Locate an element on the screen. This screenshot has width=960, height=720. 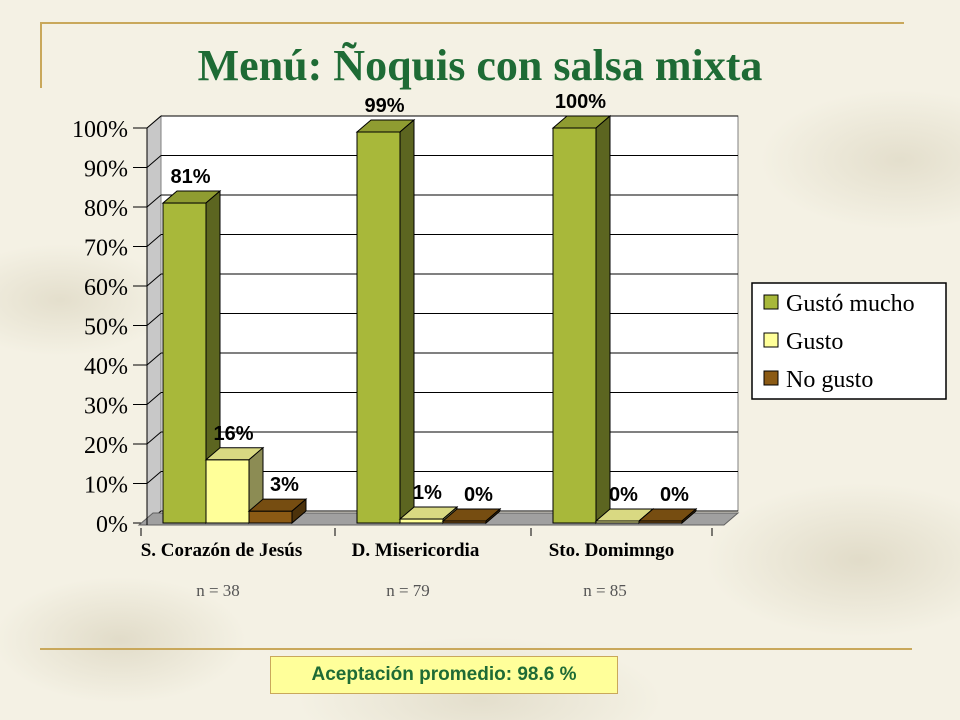
y-tick-label: 20% is located at coordinates (106, 446).